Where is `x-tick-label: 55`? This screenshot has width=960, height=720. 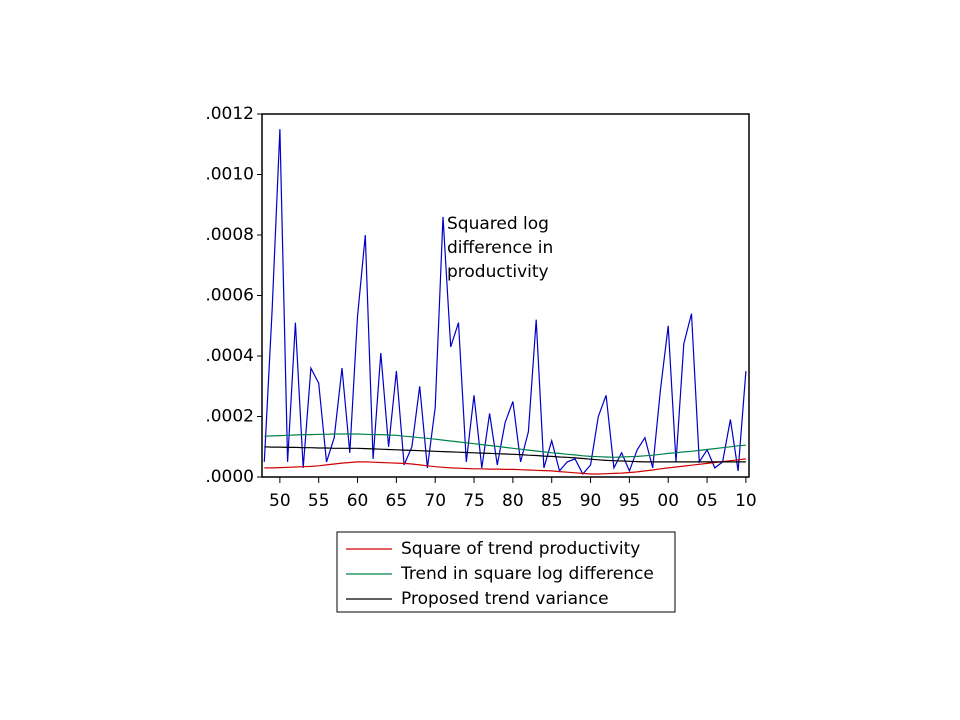 x-tick-label: 55 is located at coordinates (319, 501).